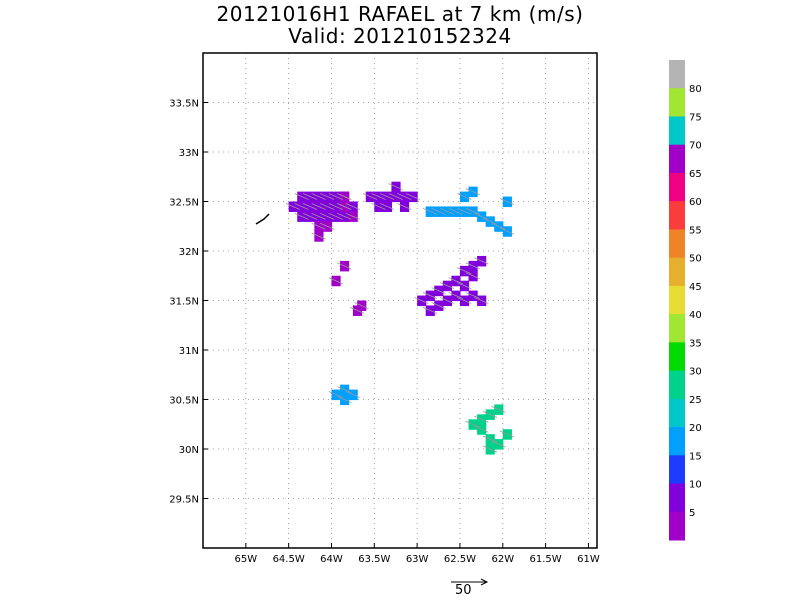 The height and width of the screenshot is (600, 800). Describe the element at coordinates (184, 401) in the screenshot. I see `y-tick-label: 30.5N` at that location.